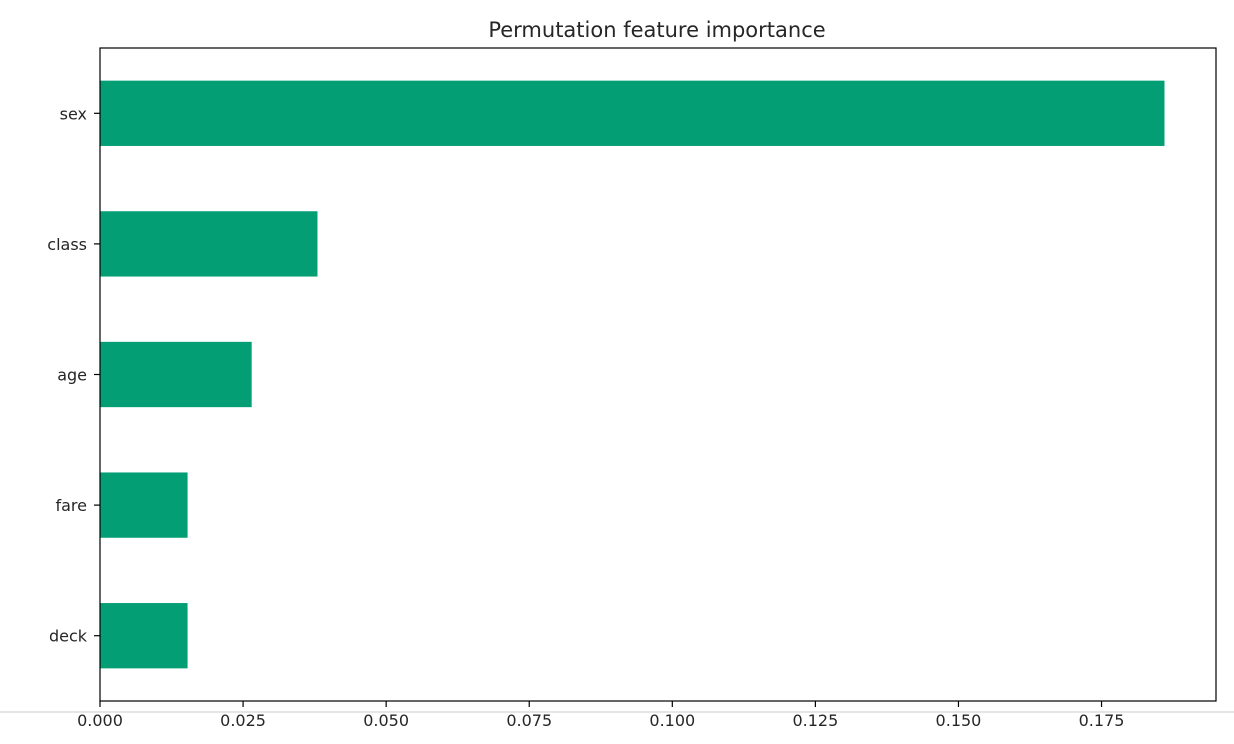 This screenshot has height=744, width=1234. What do you see at coordinates (815, 720) in the screenshot?
I see `x-tick-label: 0.125` at bounding box center [815, 720].